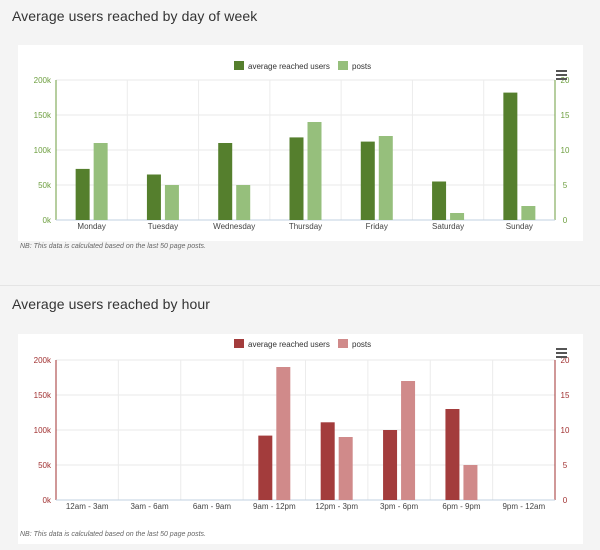  Describe the element at coordinates (91, 226) in the screenshot. I see `x-tick-label: Monday` at that location.